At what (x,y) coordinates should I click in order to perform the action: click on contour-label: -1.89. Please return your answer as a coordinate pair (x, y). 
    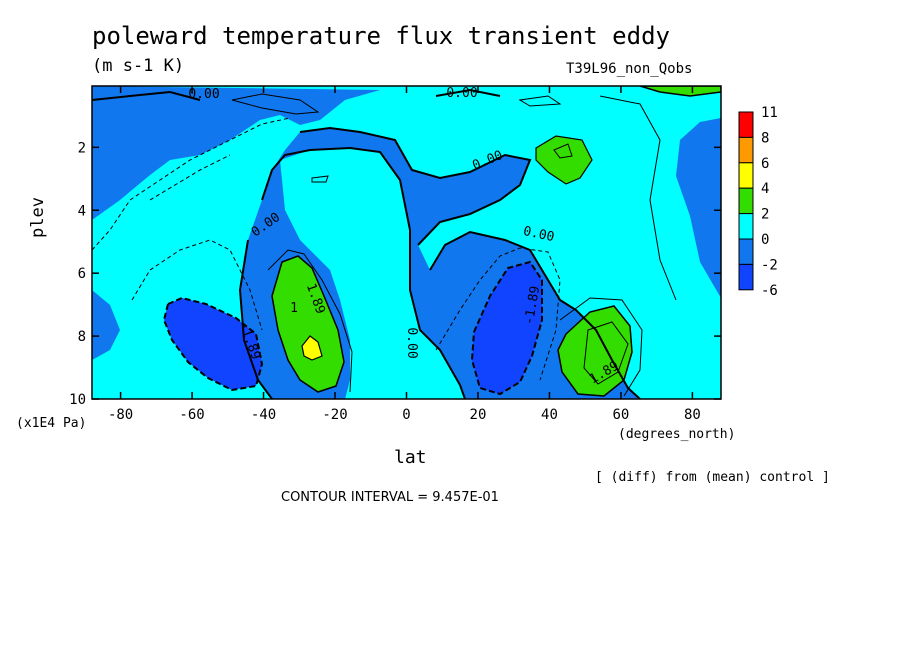
    Looking at the image, I should click on (533, 305).